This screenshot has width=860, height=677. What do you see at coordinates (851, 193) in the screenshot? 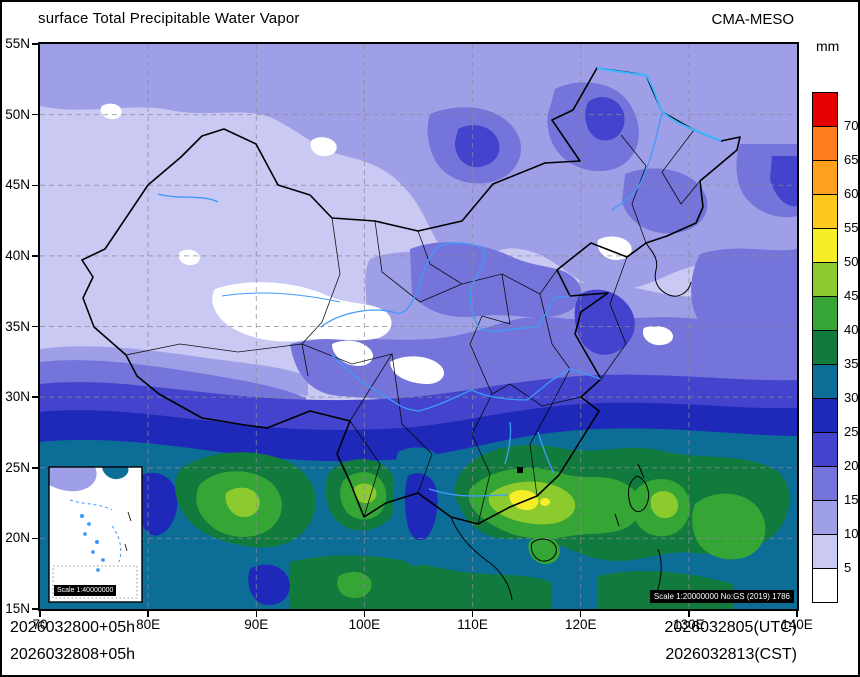
I see `colorbar-tick-label: 60` at bounding box center [851, 193].